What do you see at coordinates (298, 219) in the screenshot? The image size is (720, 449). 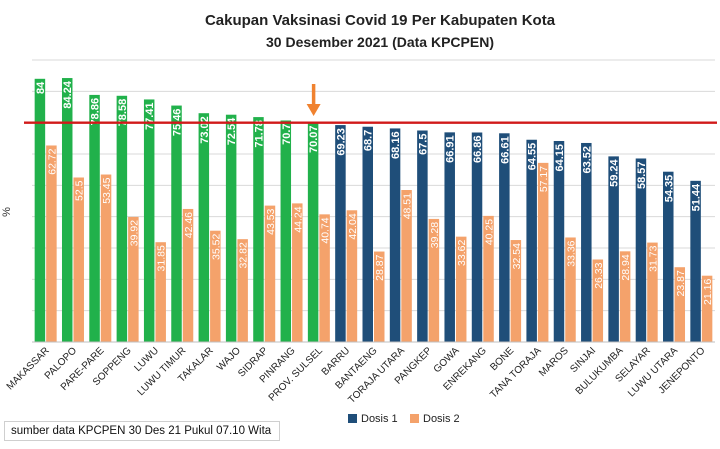 I see `value-label-dosis-2: 44.24` at bounding box center [298, 219].